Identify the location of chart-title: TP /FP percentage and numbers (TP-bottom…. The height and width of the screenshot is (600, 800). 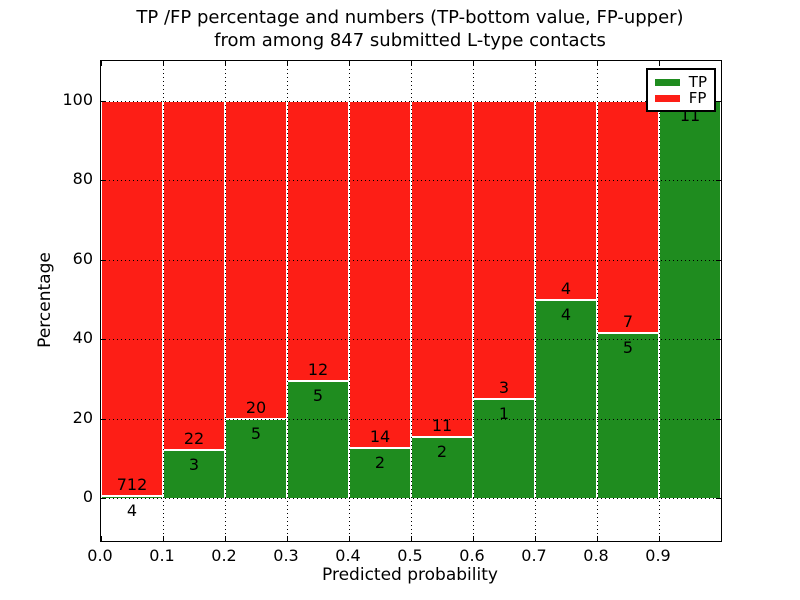
(400, 29).